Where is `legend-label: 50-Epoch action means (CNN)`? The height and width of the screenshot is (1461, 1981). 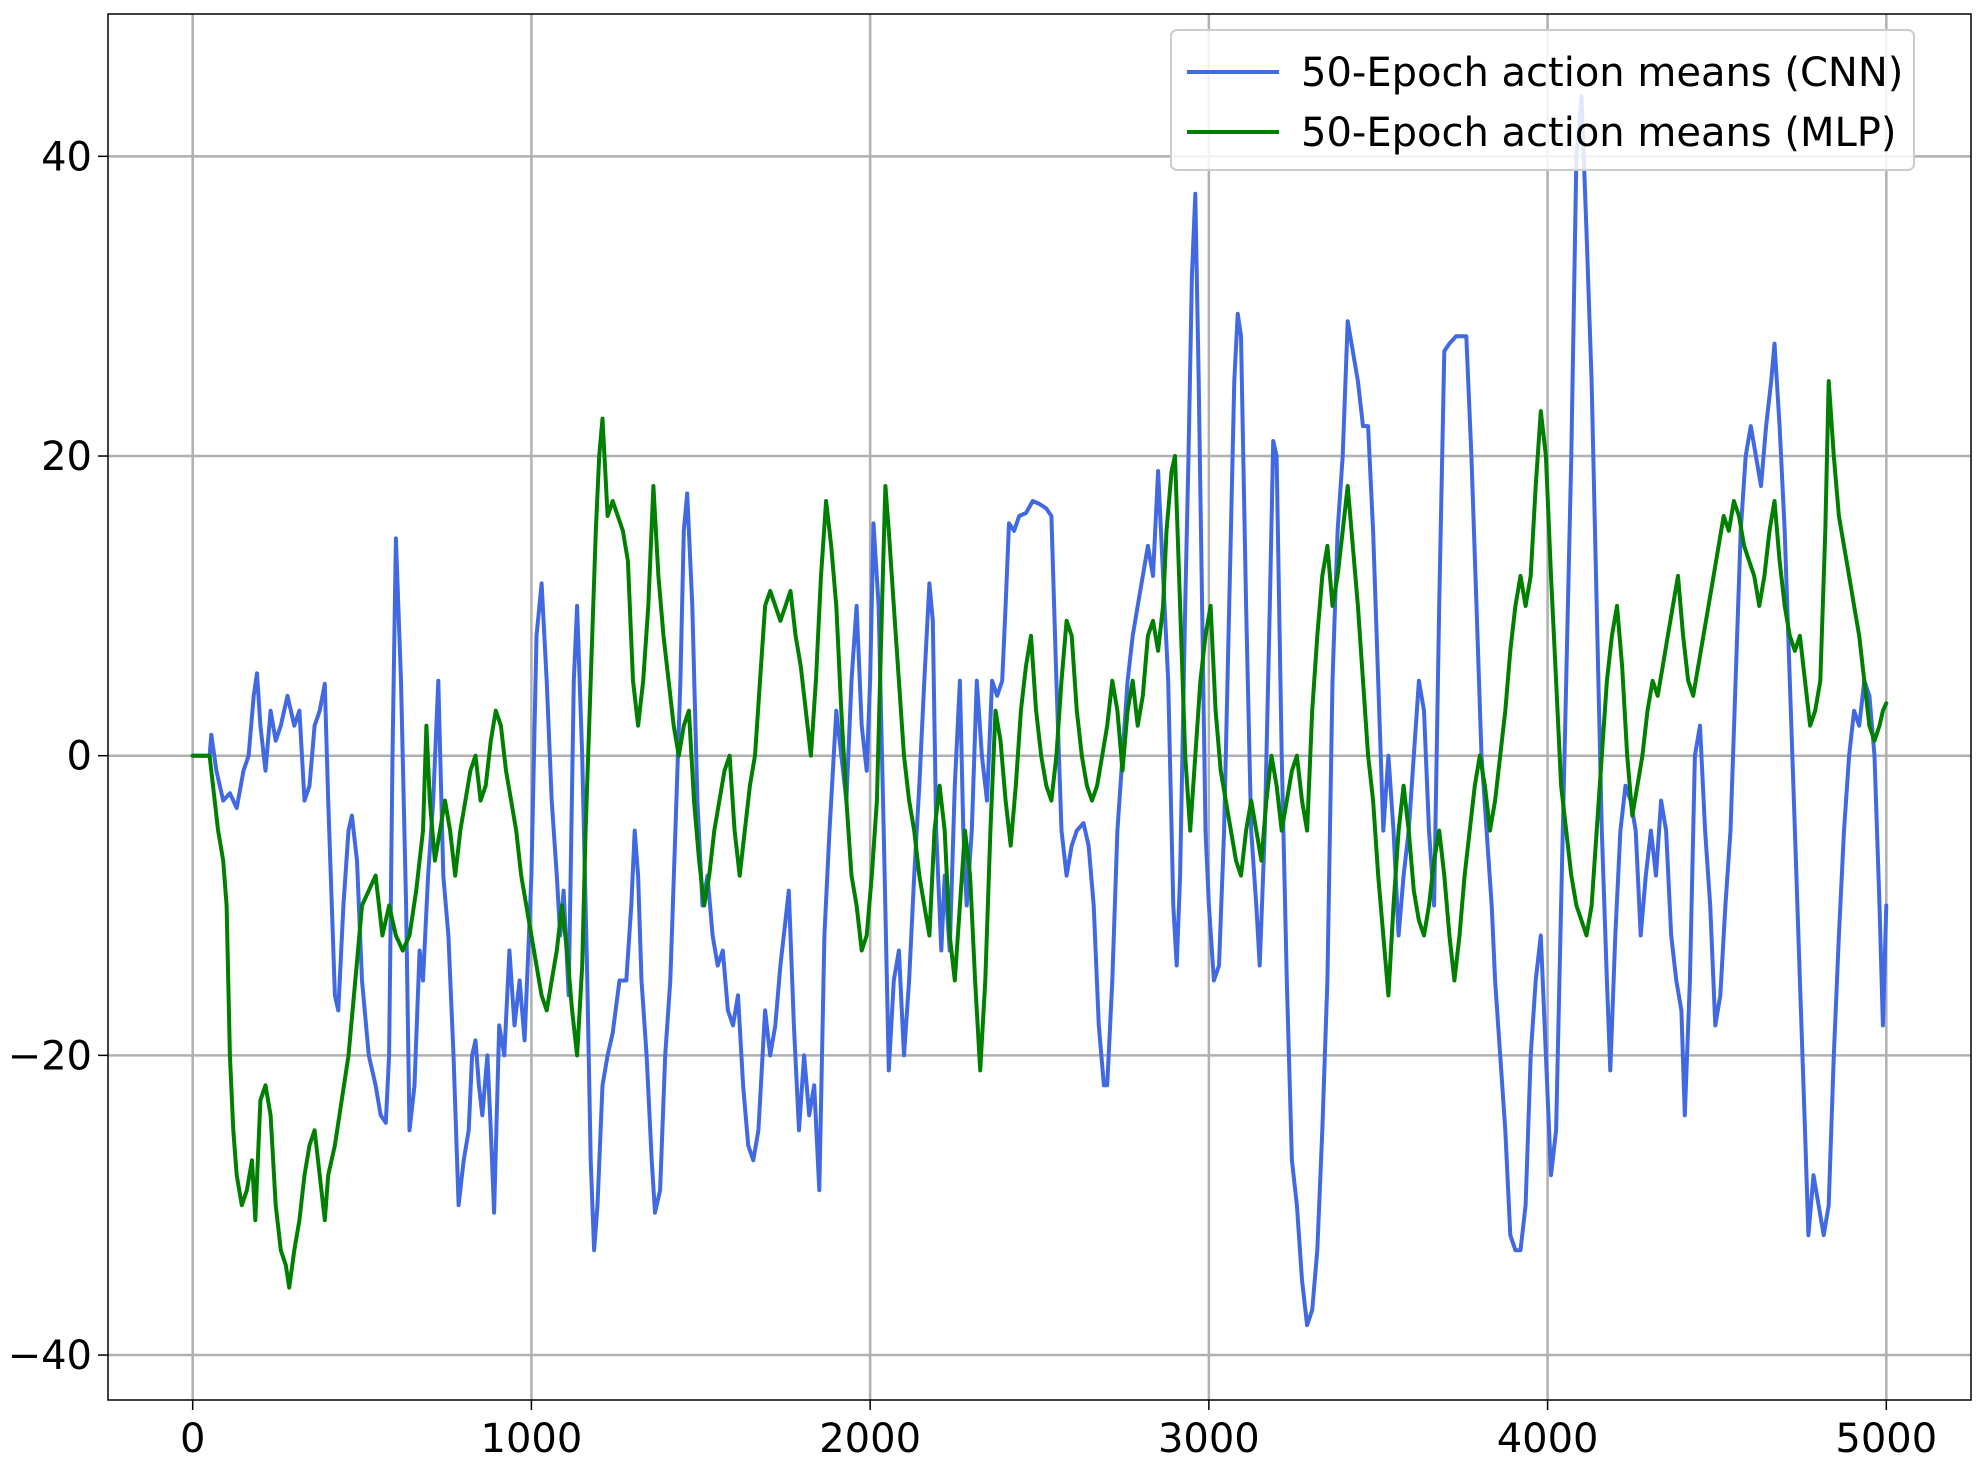
legend-label: 50-Epoch action means (CNN) is located at coordinates (1602, 73).